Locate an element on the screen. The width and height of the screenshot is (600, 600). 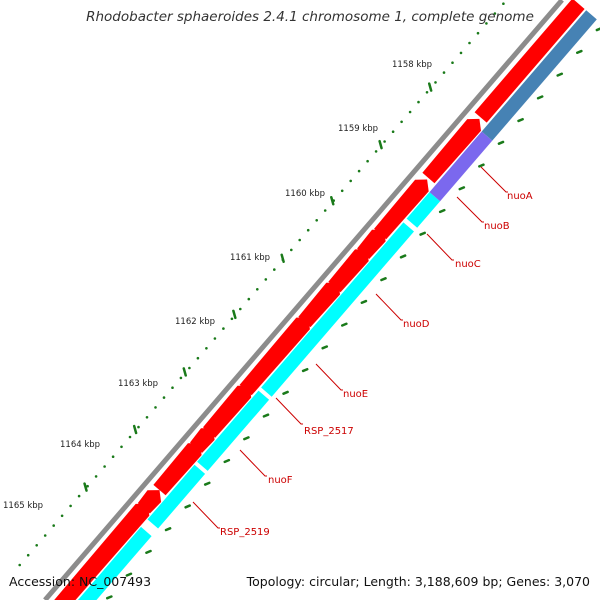
gene-label: nuoA is located at coordinates (520, 196).